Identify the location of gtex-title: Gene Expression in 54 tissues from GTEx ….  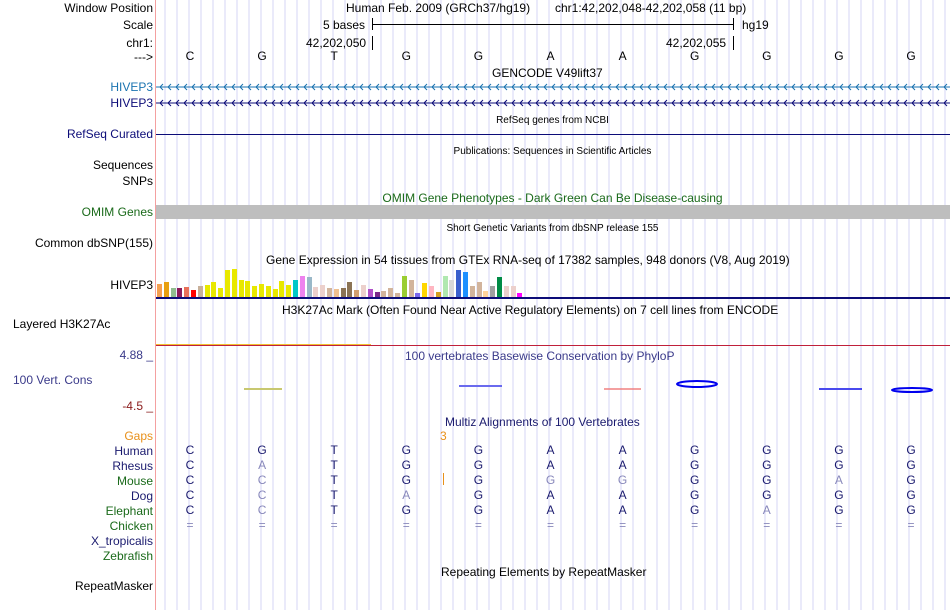
(528, 260).